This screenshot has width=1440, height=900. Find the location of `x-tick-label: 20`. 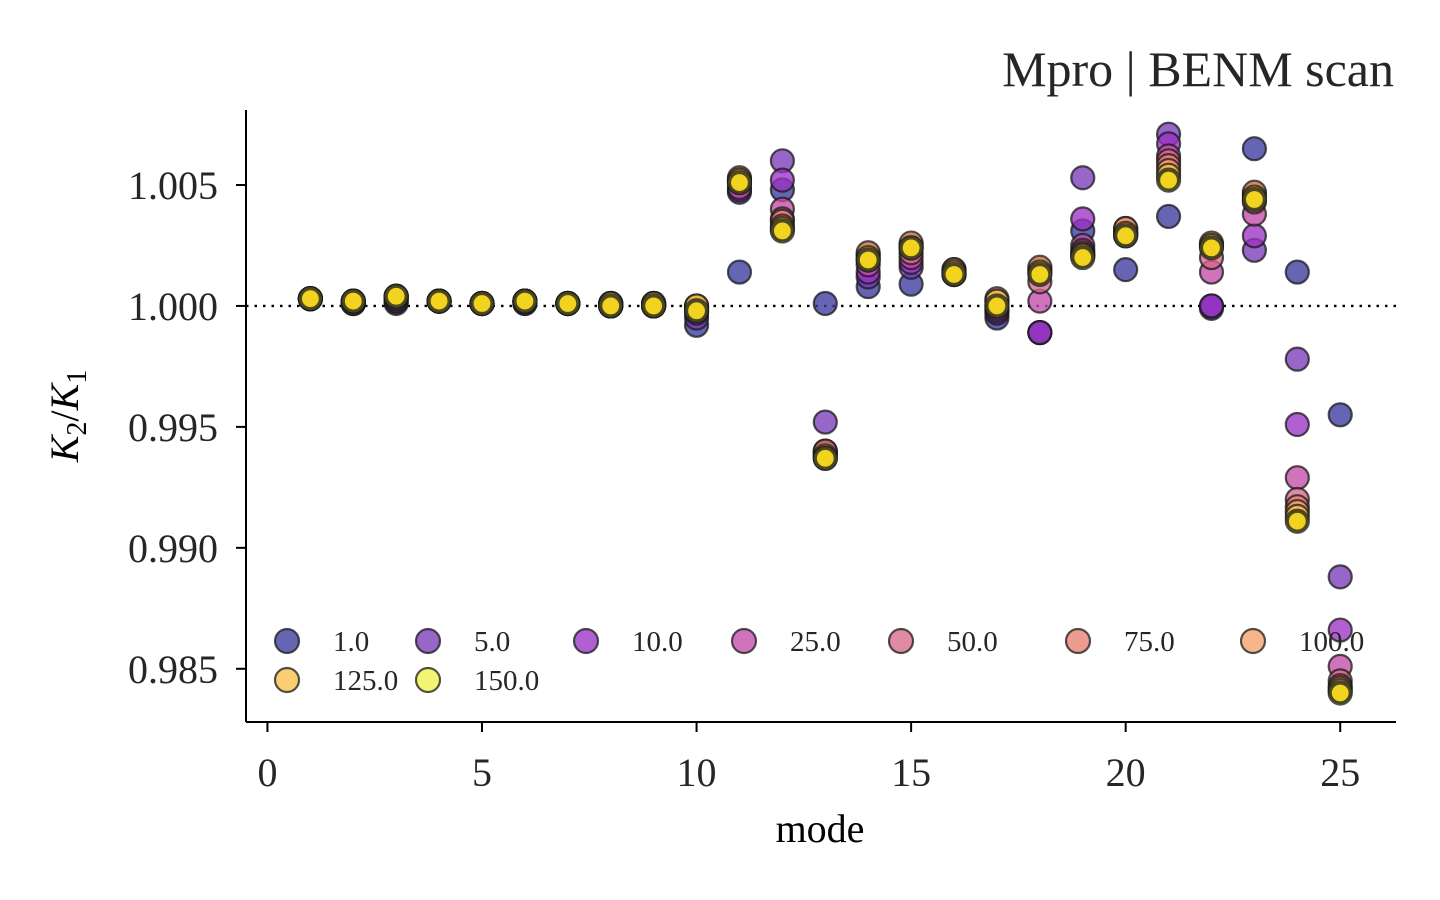

x-tick-label: 20 is located at coordinates (1126, 772).